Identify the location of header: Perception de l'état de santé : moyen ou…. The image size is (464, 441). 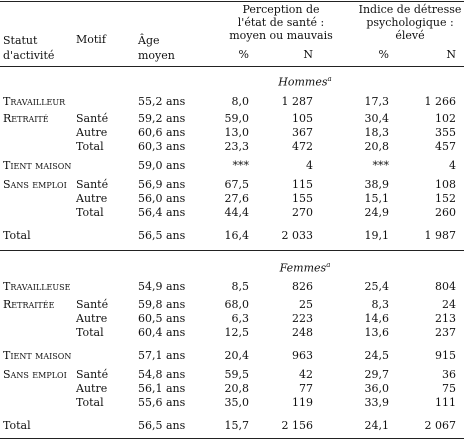
(281, 22).